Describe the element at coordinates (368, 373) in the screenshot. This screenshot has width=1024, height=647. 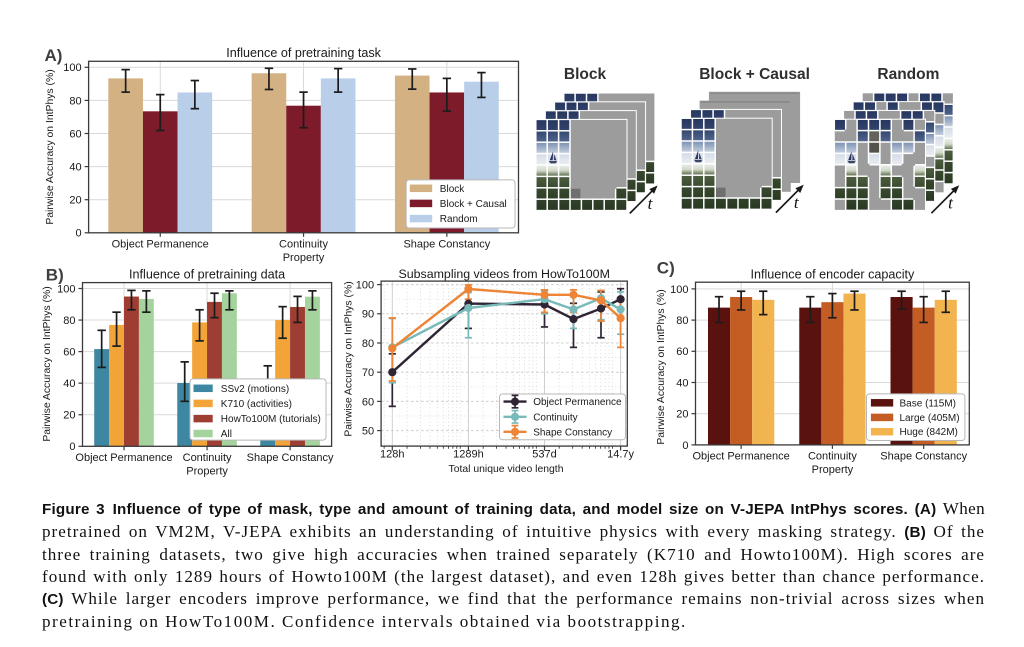
I see `svg-text: 70` at that location.